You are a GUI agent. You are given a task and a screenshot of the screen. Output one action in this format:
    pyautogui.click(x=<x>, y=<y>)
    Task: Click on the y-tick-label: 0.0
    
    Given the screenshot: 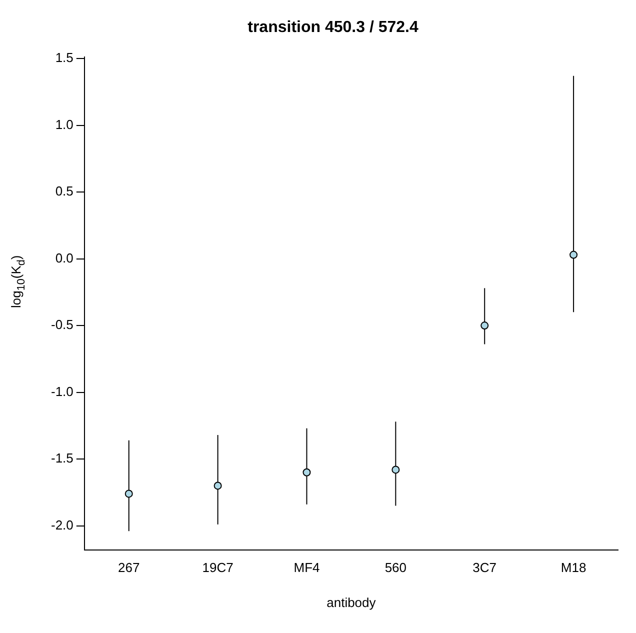 What is the action you would take?
    pyautogui.click(x=64, y=258)
    